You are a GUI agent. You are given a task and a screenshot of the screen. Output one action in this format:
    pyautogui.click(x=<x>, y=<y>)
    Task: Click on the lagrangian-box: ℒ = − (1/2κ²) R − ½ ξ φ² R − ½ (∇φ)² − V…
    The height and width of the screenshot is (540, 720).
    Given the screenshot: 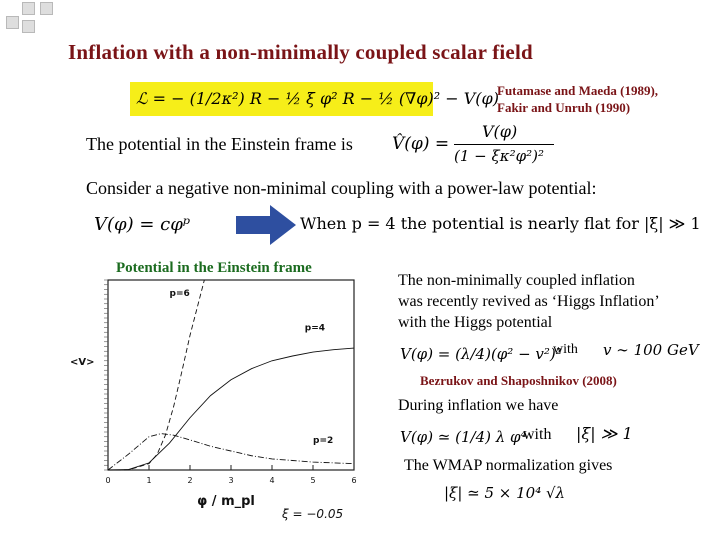 What is the action you would take?
    pyautogui.click(x=314, y=99)
    